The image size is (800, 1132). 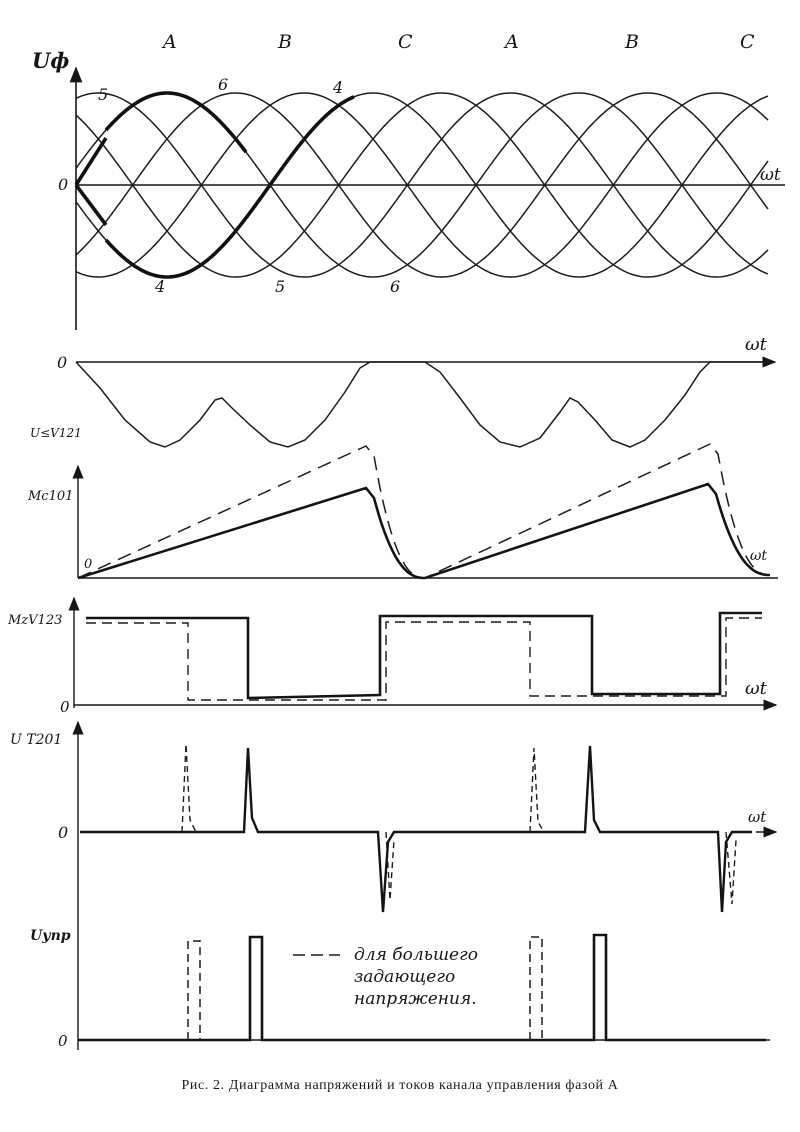 What do you see at coordinates (756, 688) in the screenshot?
I see `square-x-label: ωt` at bounding box center [756, 688].